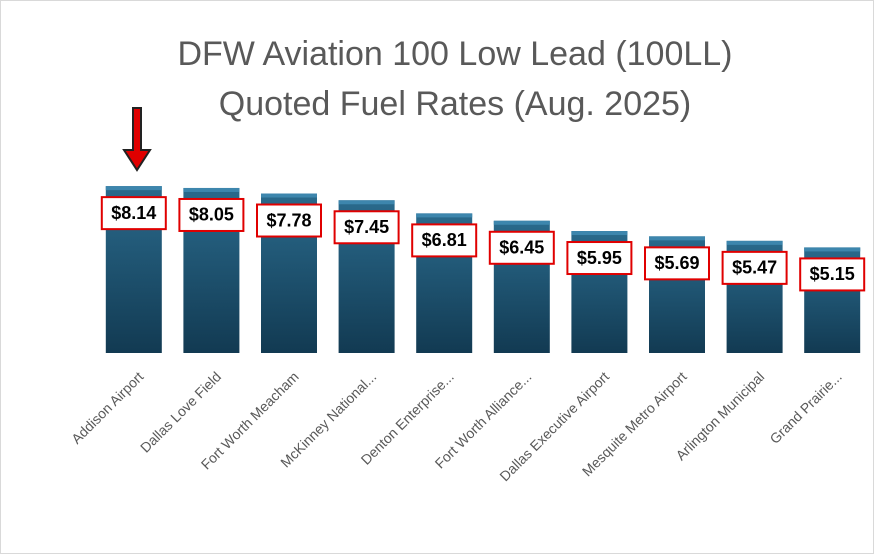  I want to click on value-label: $6.45, so click(521, 248).